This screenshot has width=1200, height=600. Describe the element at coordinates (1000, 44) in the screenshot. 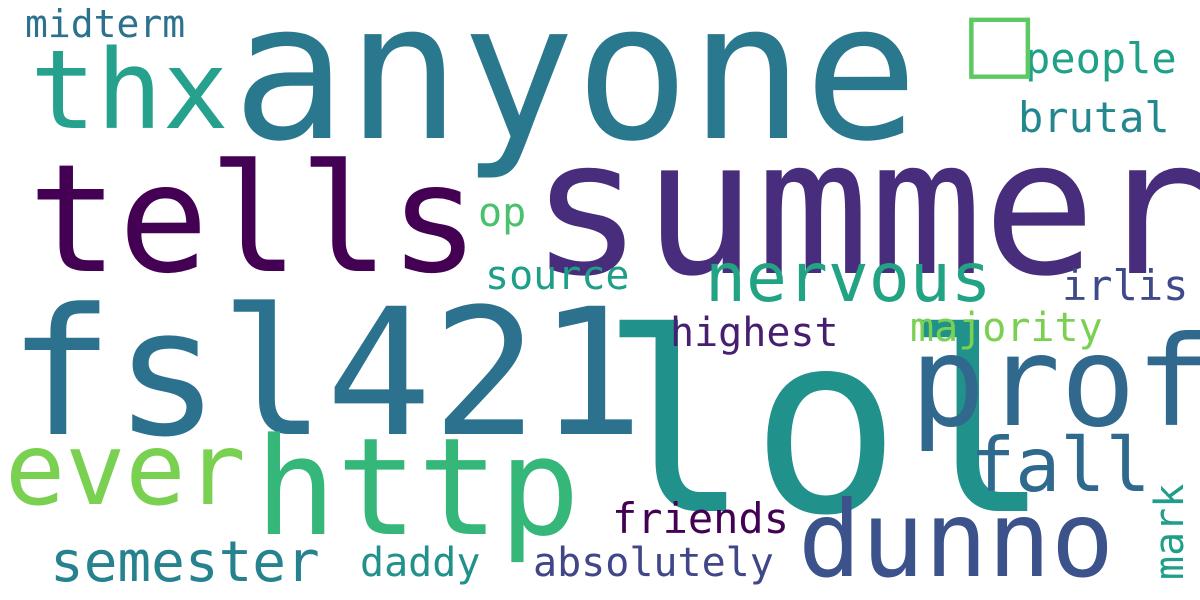

I see `emoji-placeholder-icon: □` at that location.